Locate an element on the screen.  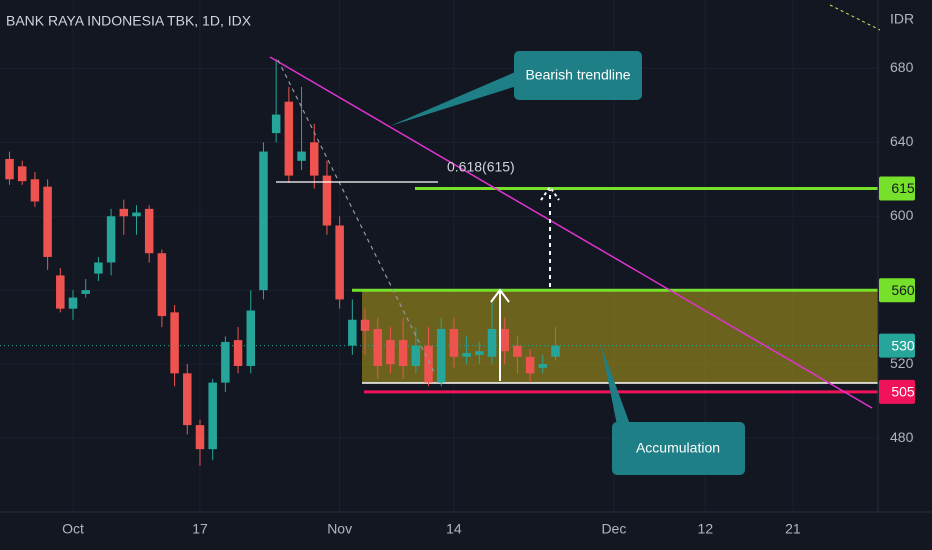
dashed-projection is located at coordinates (356, 216).